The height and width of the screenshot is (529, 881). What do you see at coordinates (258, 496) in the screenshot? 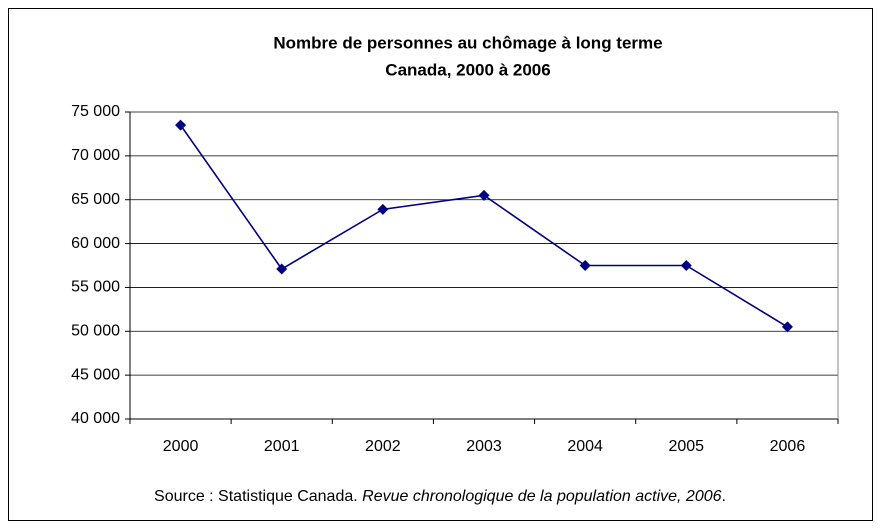
I see `source-prefix: Source : Statistique Canada.` at bounding box center [258, 496].